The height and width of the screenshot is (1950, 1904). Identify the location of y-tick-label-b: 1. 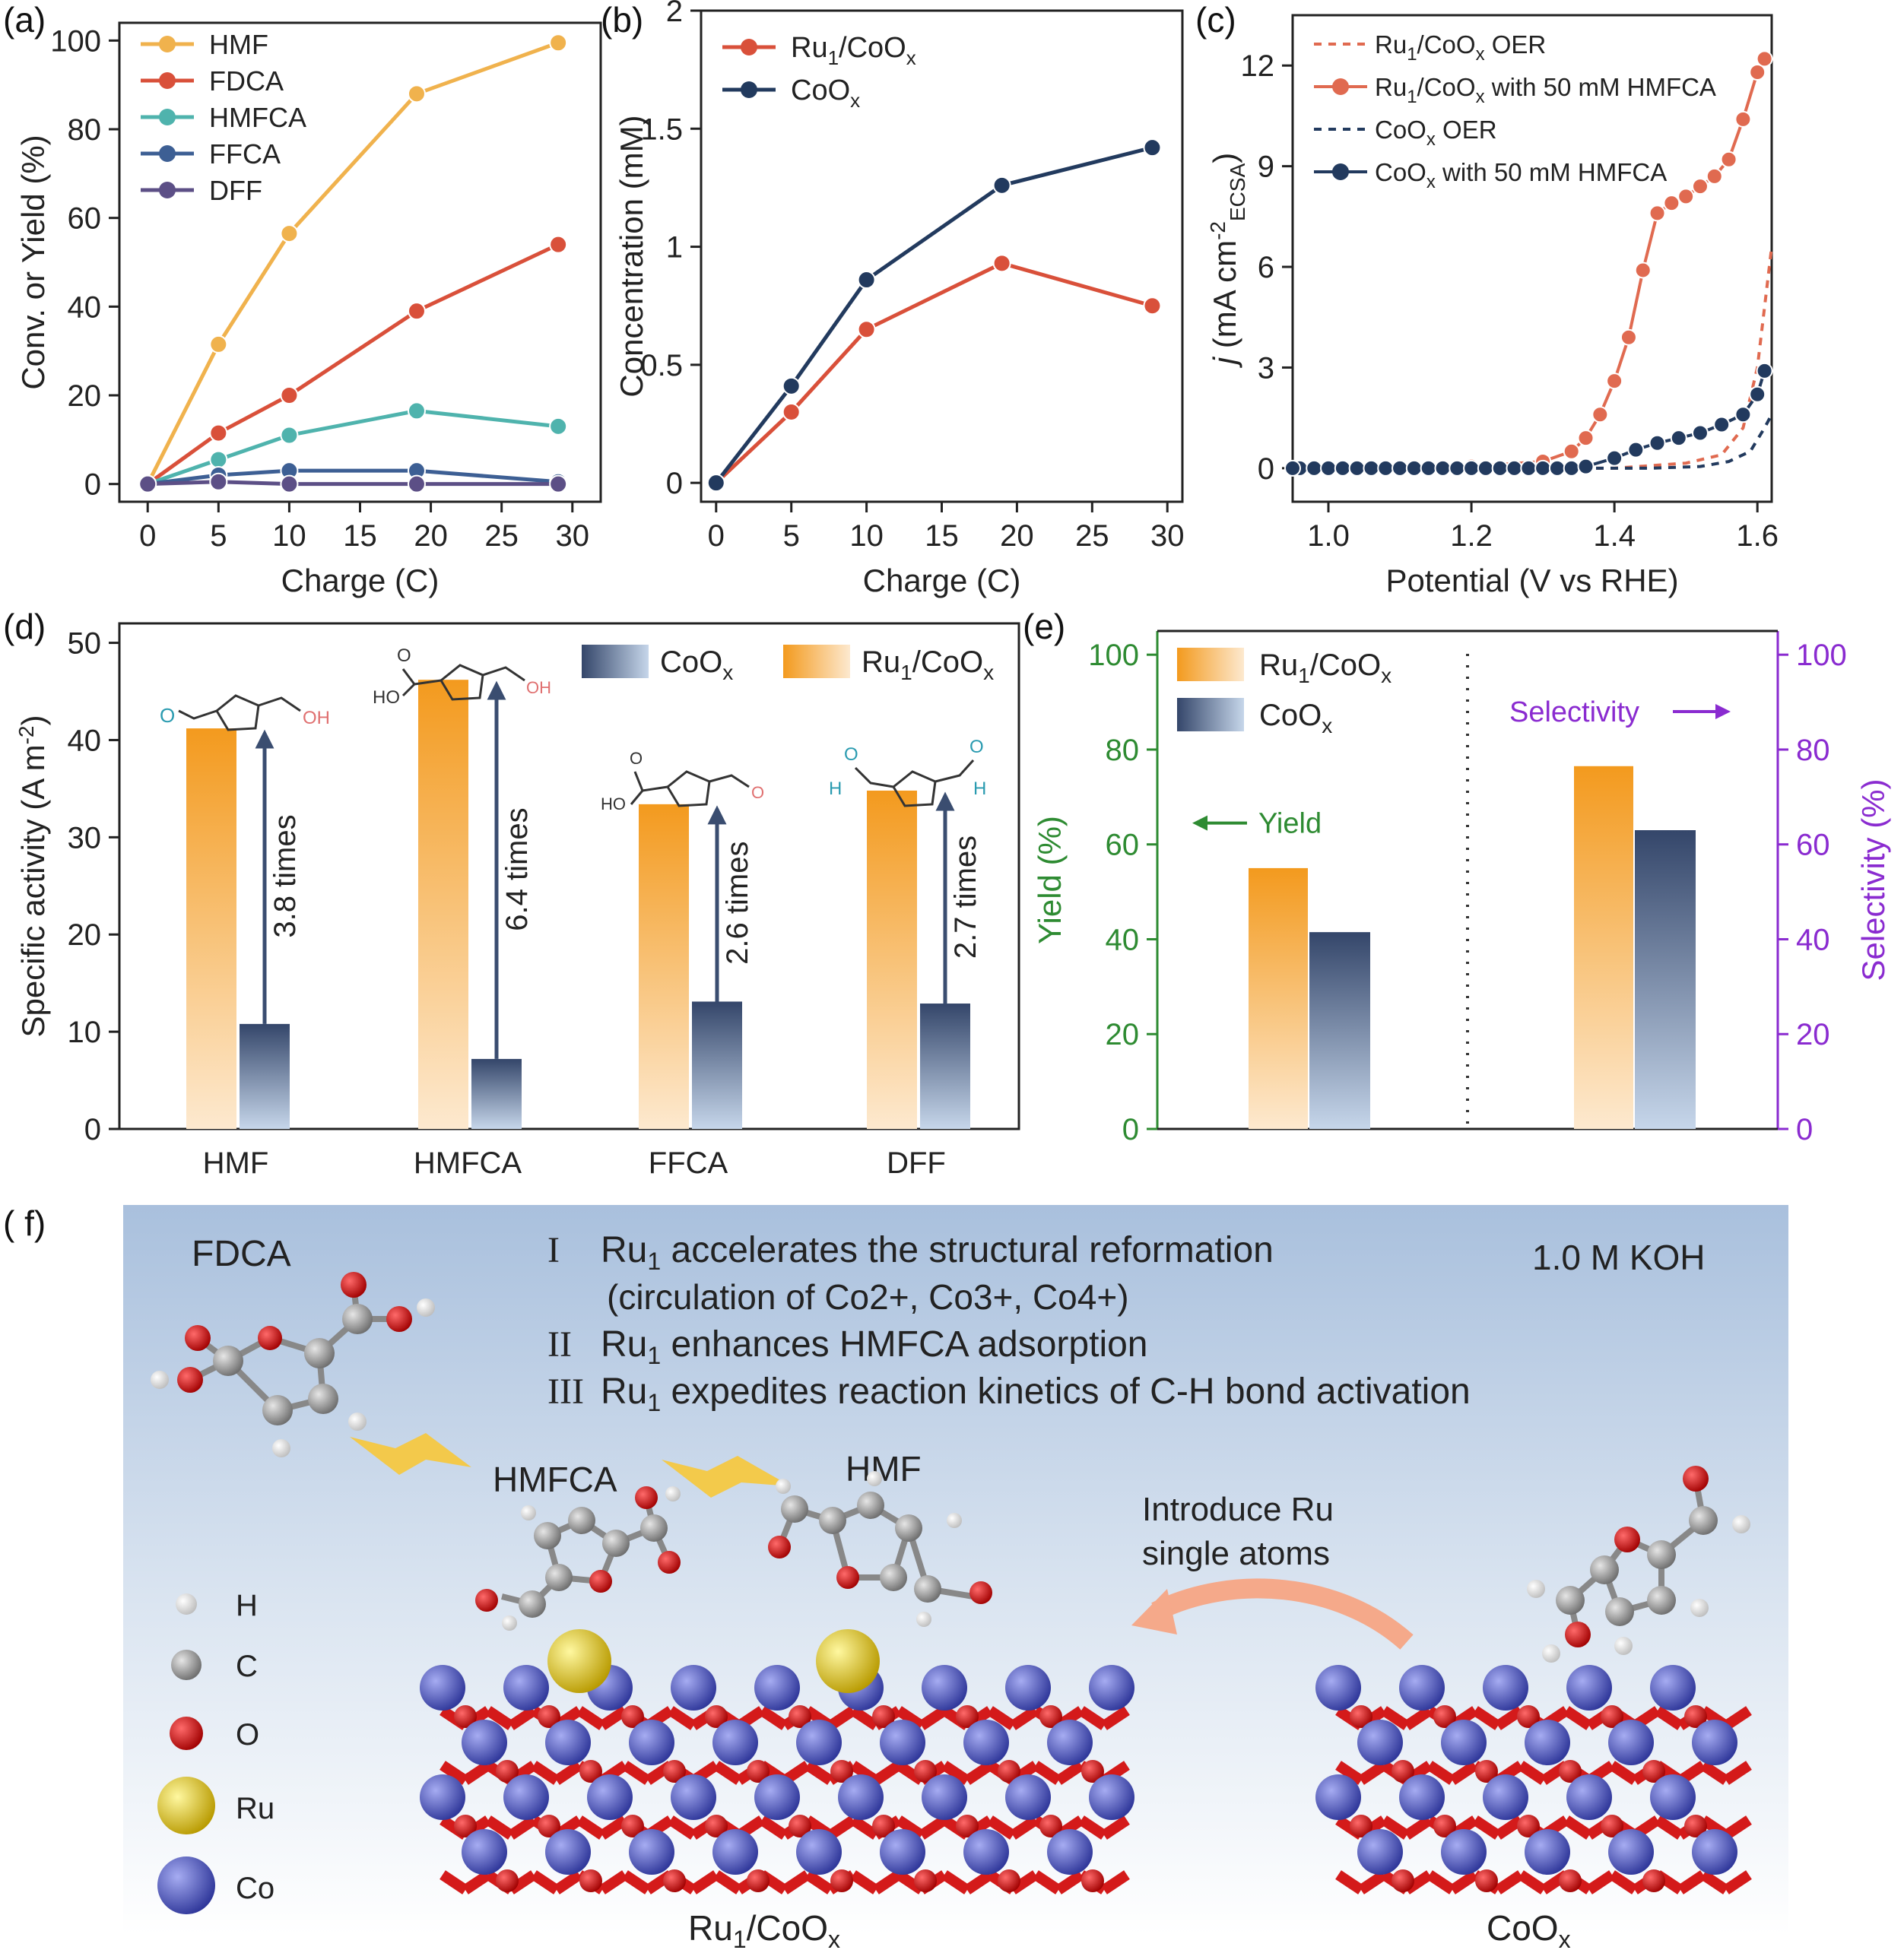
(674, 248).